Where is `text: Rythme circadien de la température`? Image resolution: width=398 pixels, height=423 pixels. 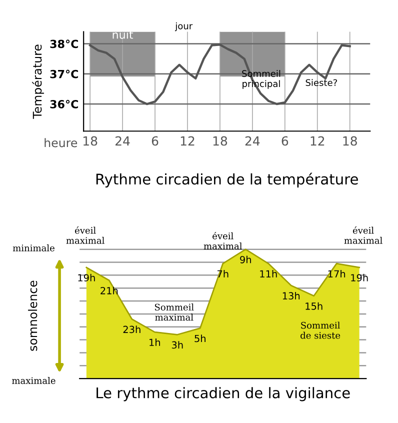
text: Rythme circadien de la température is located at coordinates (227, 180).